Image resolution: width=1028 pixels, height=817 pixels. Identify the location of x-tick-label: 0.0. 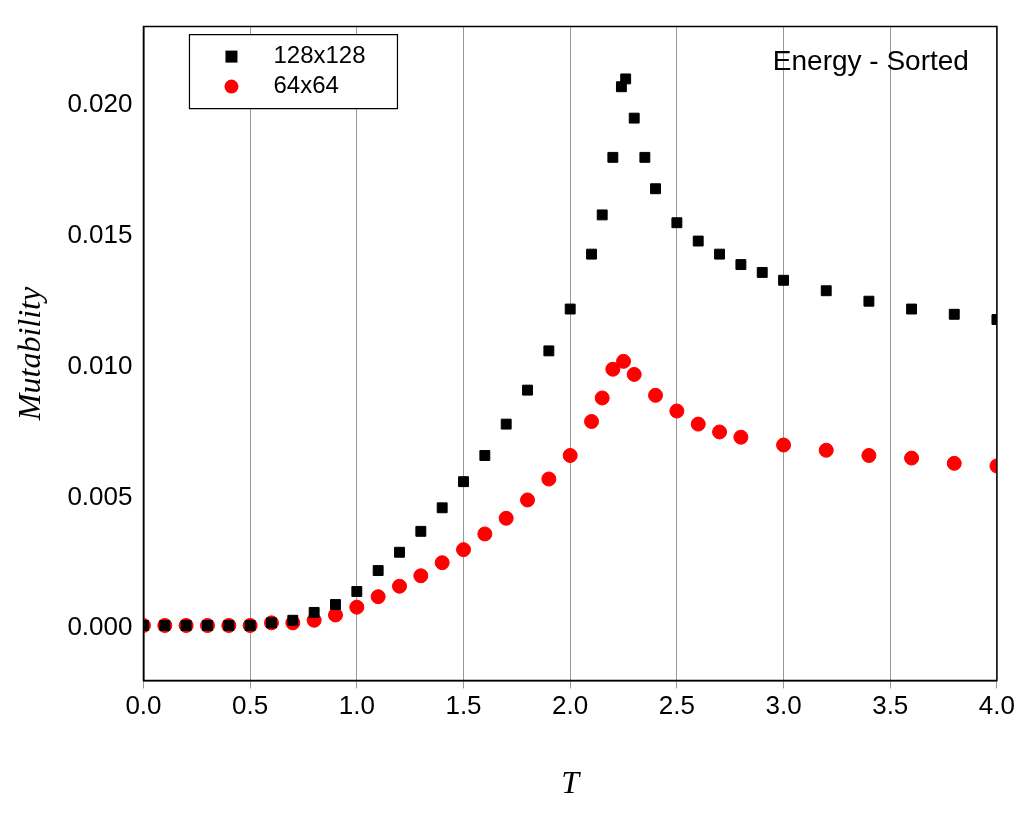
(143, 705).